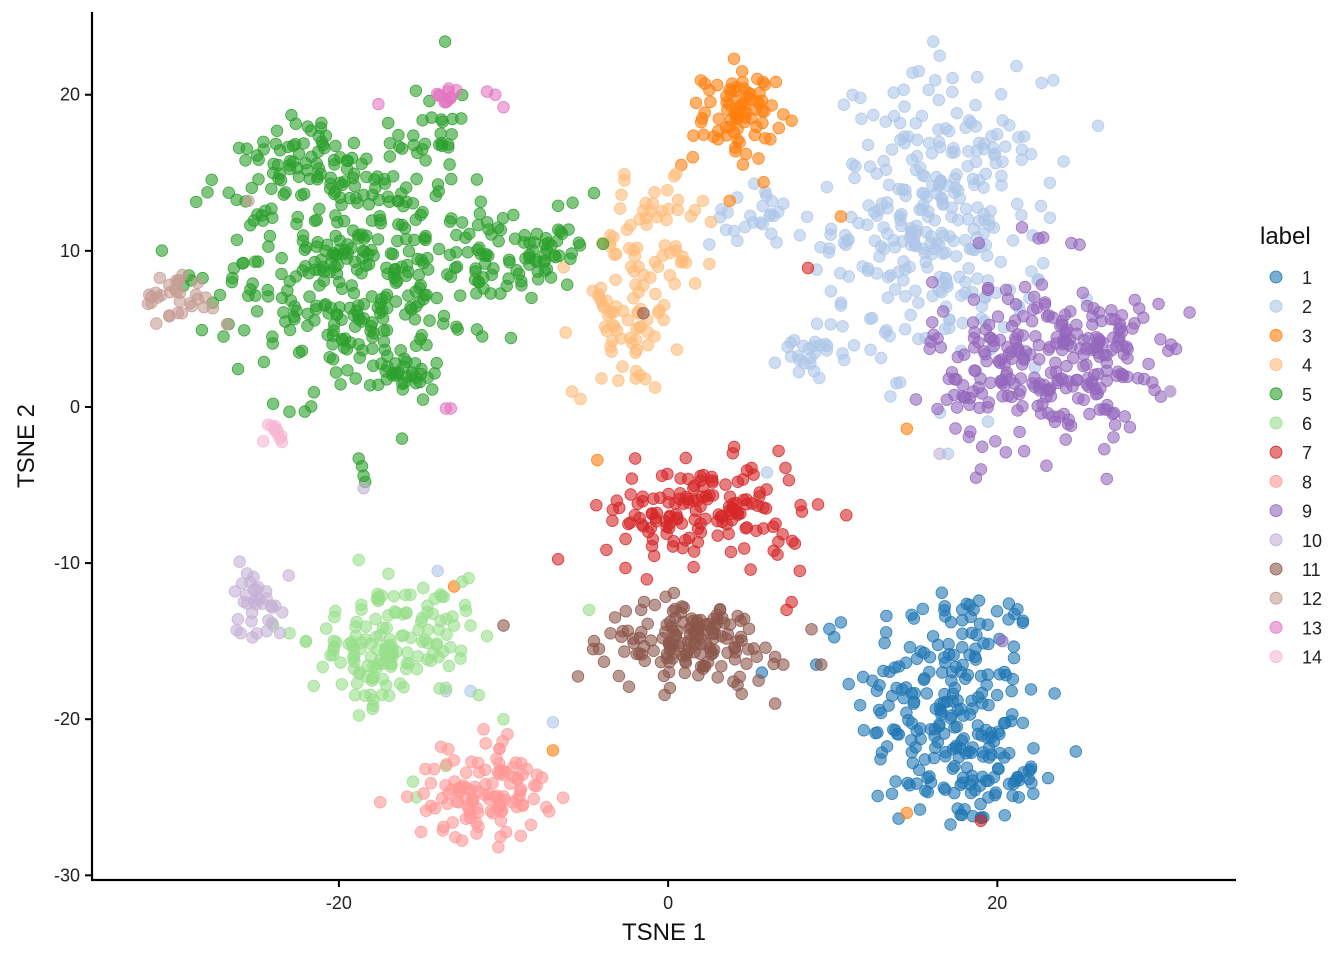 This screenshot has width=1344, height=960. Describe the element at coordinates (997, 903) in the screenshot. I see `x-tick-label: 20` at that location.